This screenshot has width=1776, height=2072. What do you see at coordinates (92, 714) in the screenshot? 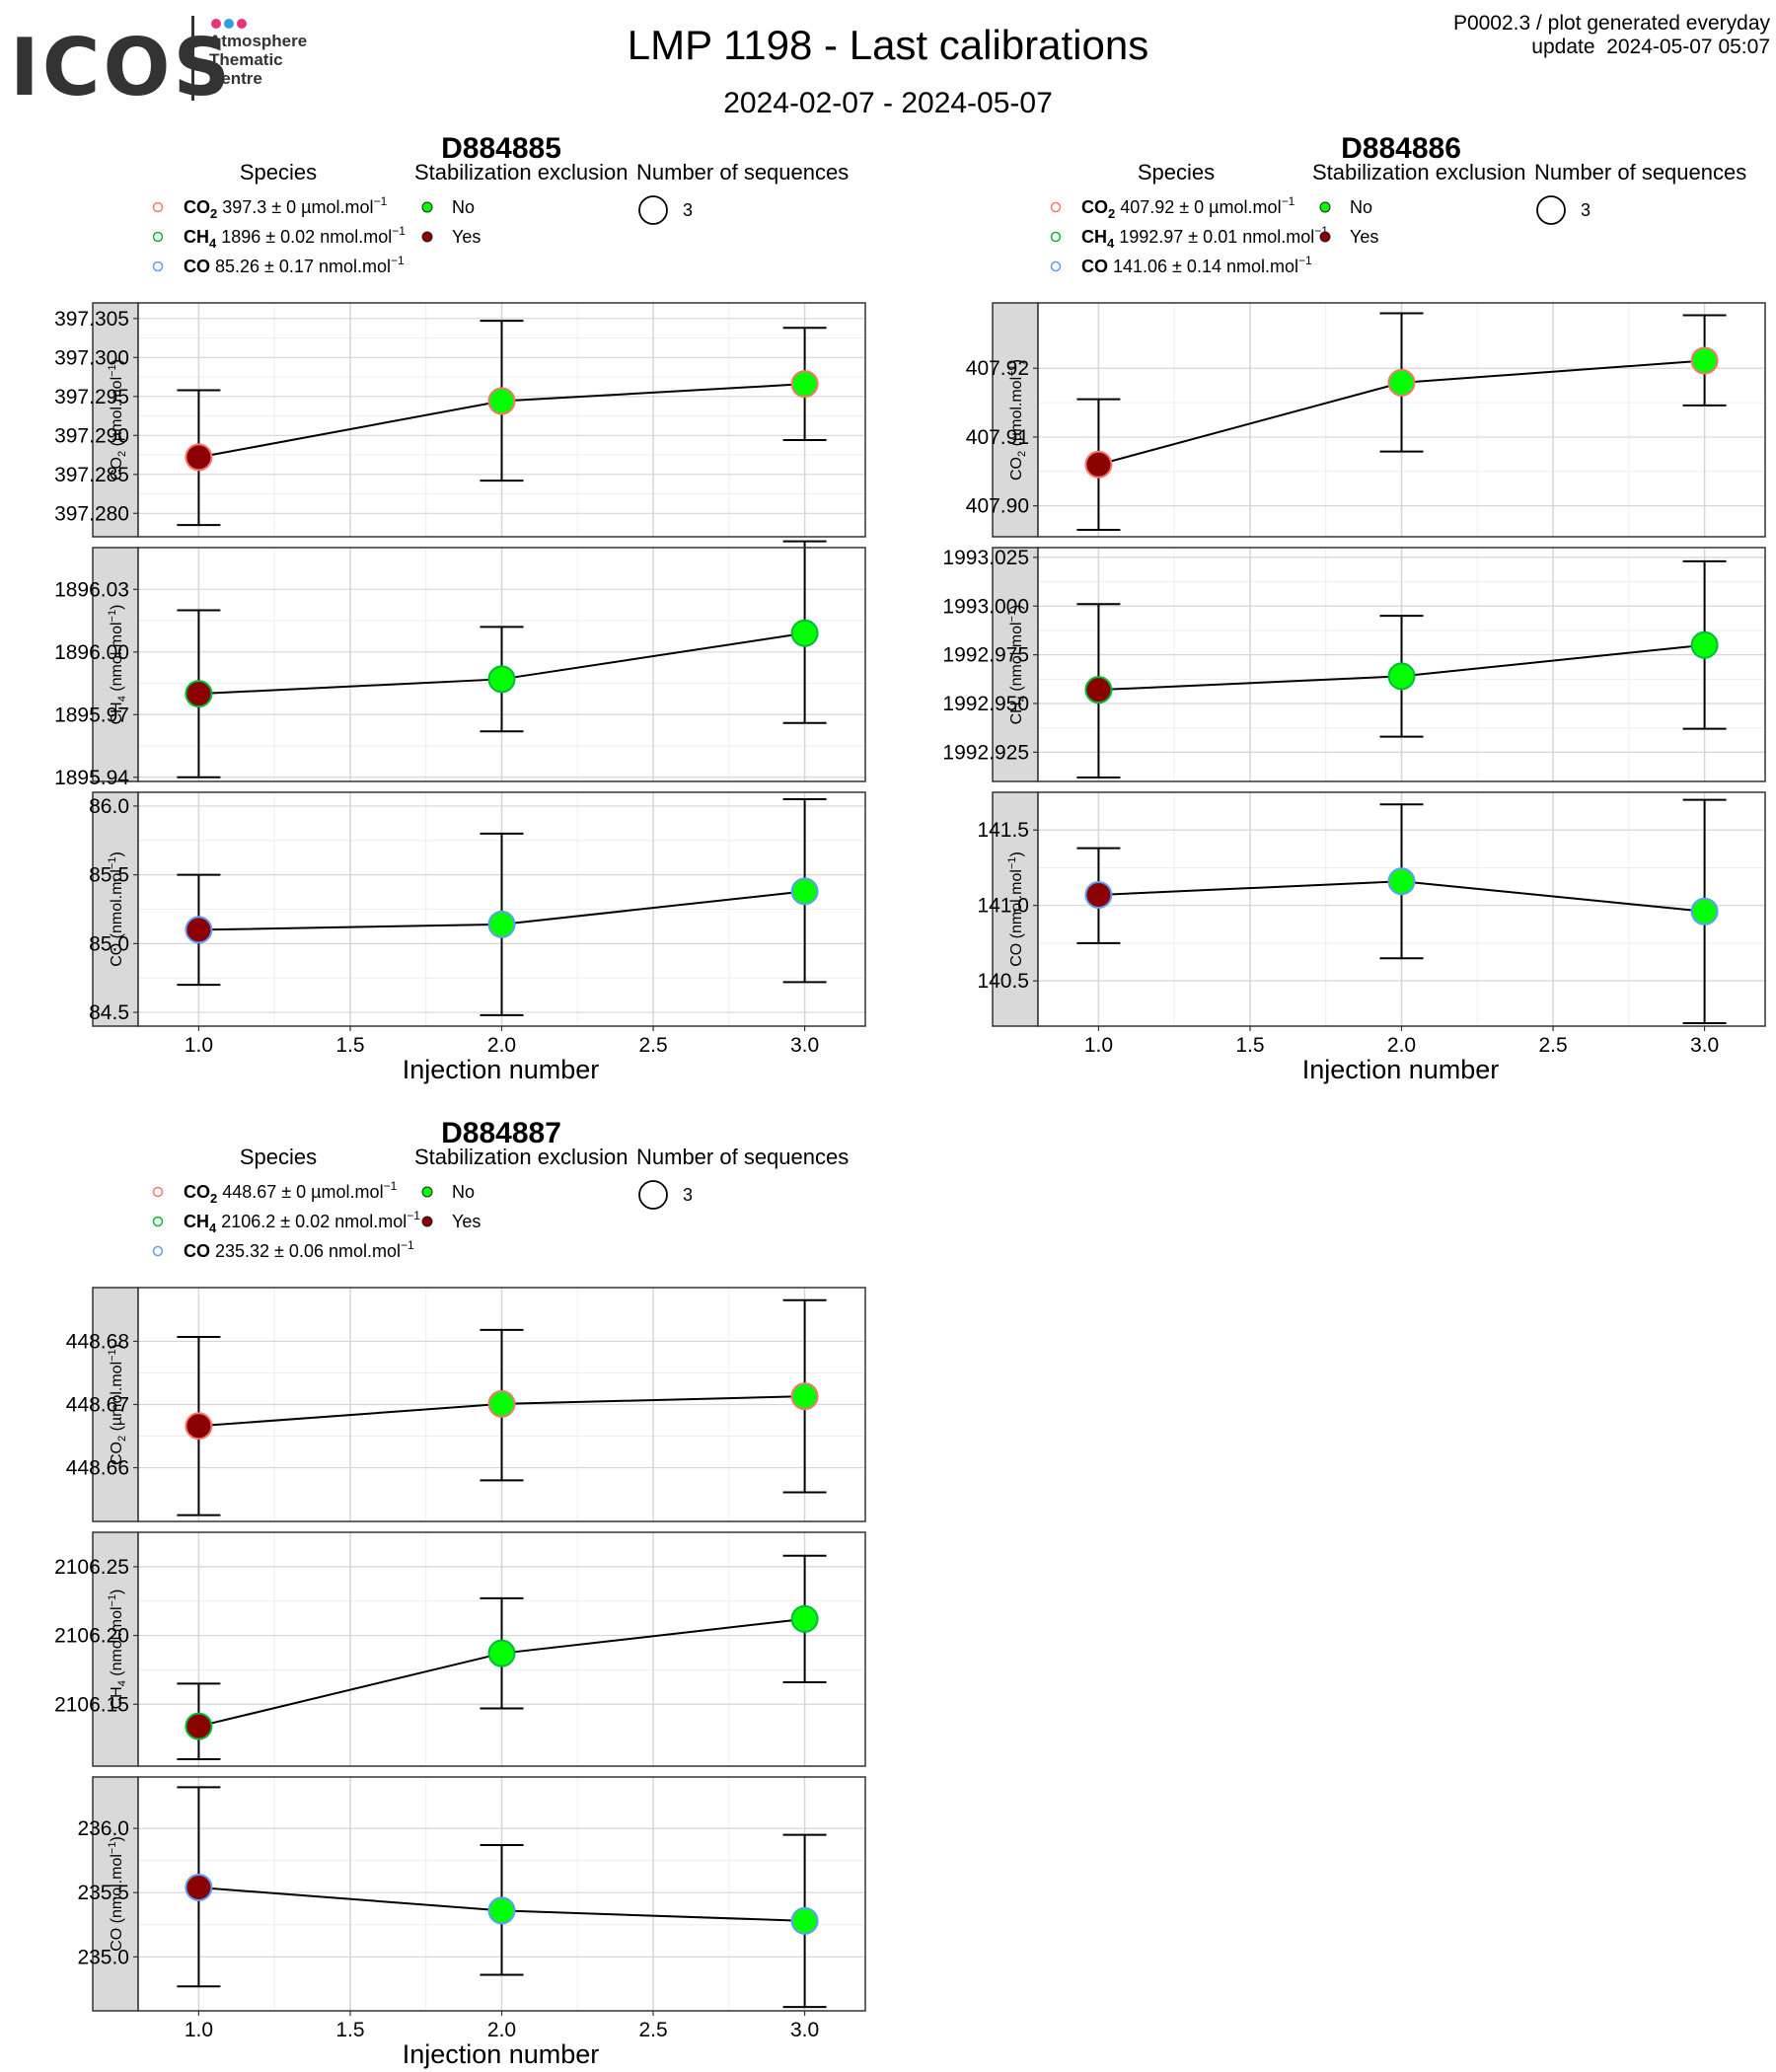
I see `y-tick-label: 1895.97` at bounding box center [92, 714].